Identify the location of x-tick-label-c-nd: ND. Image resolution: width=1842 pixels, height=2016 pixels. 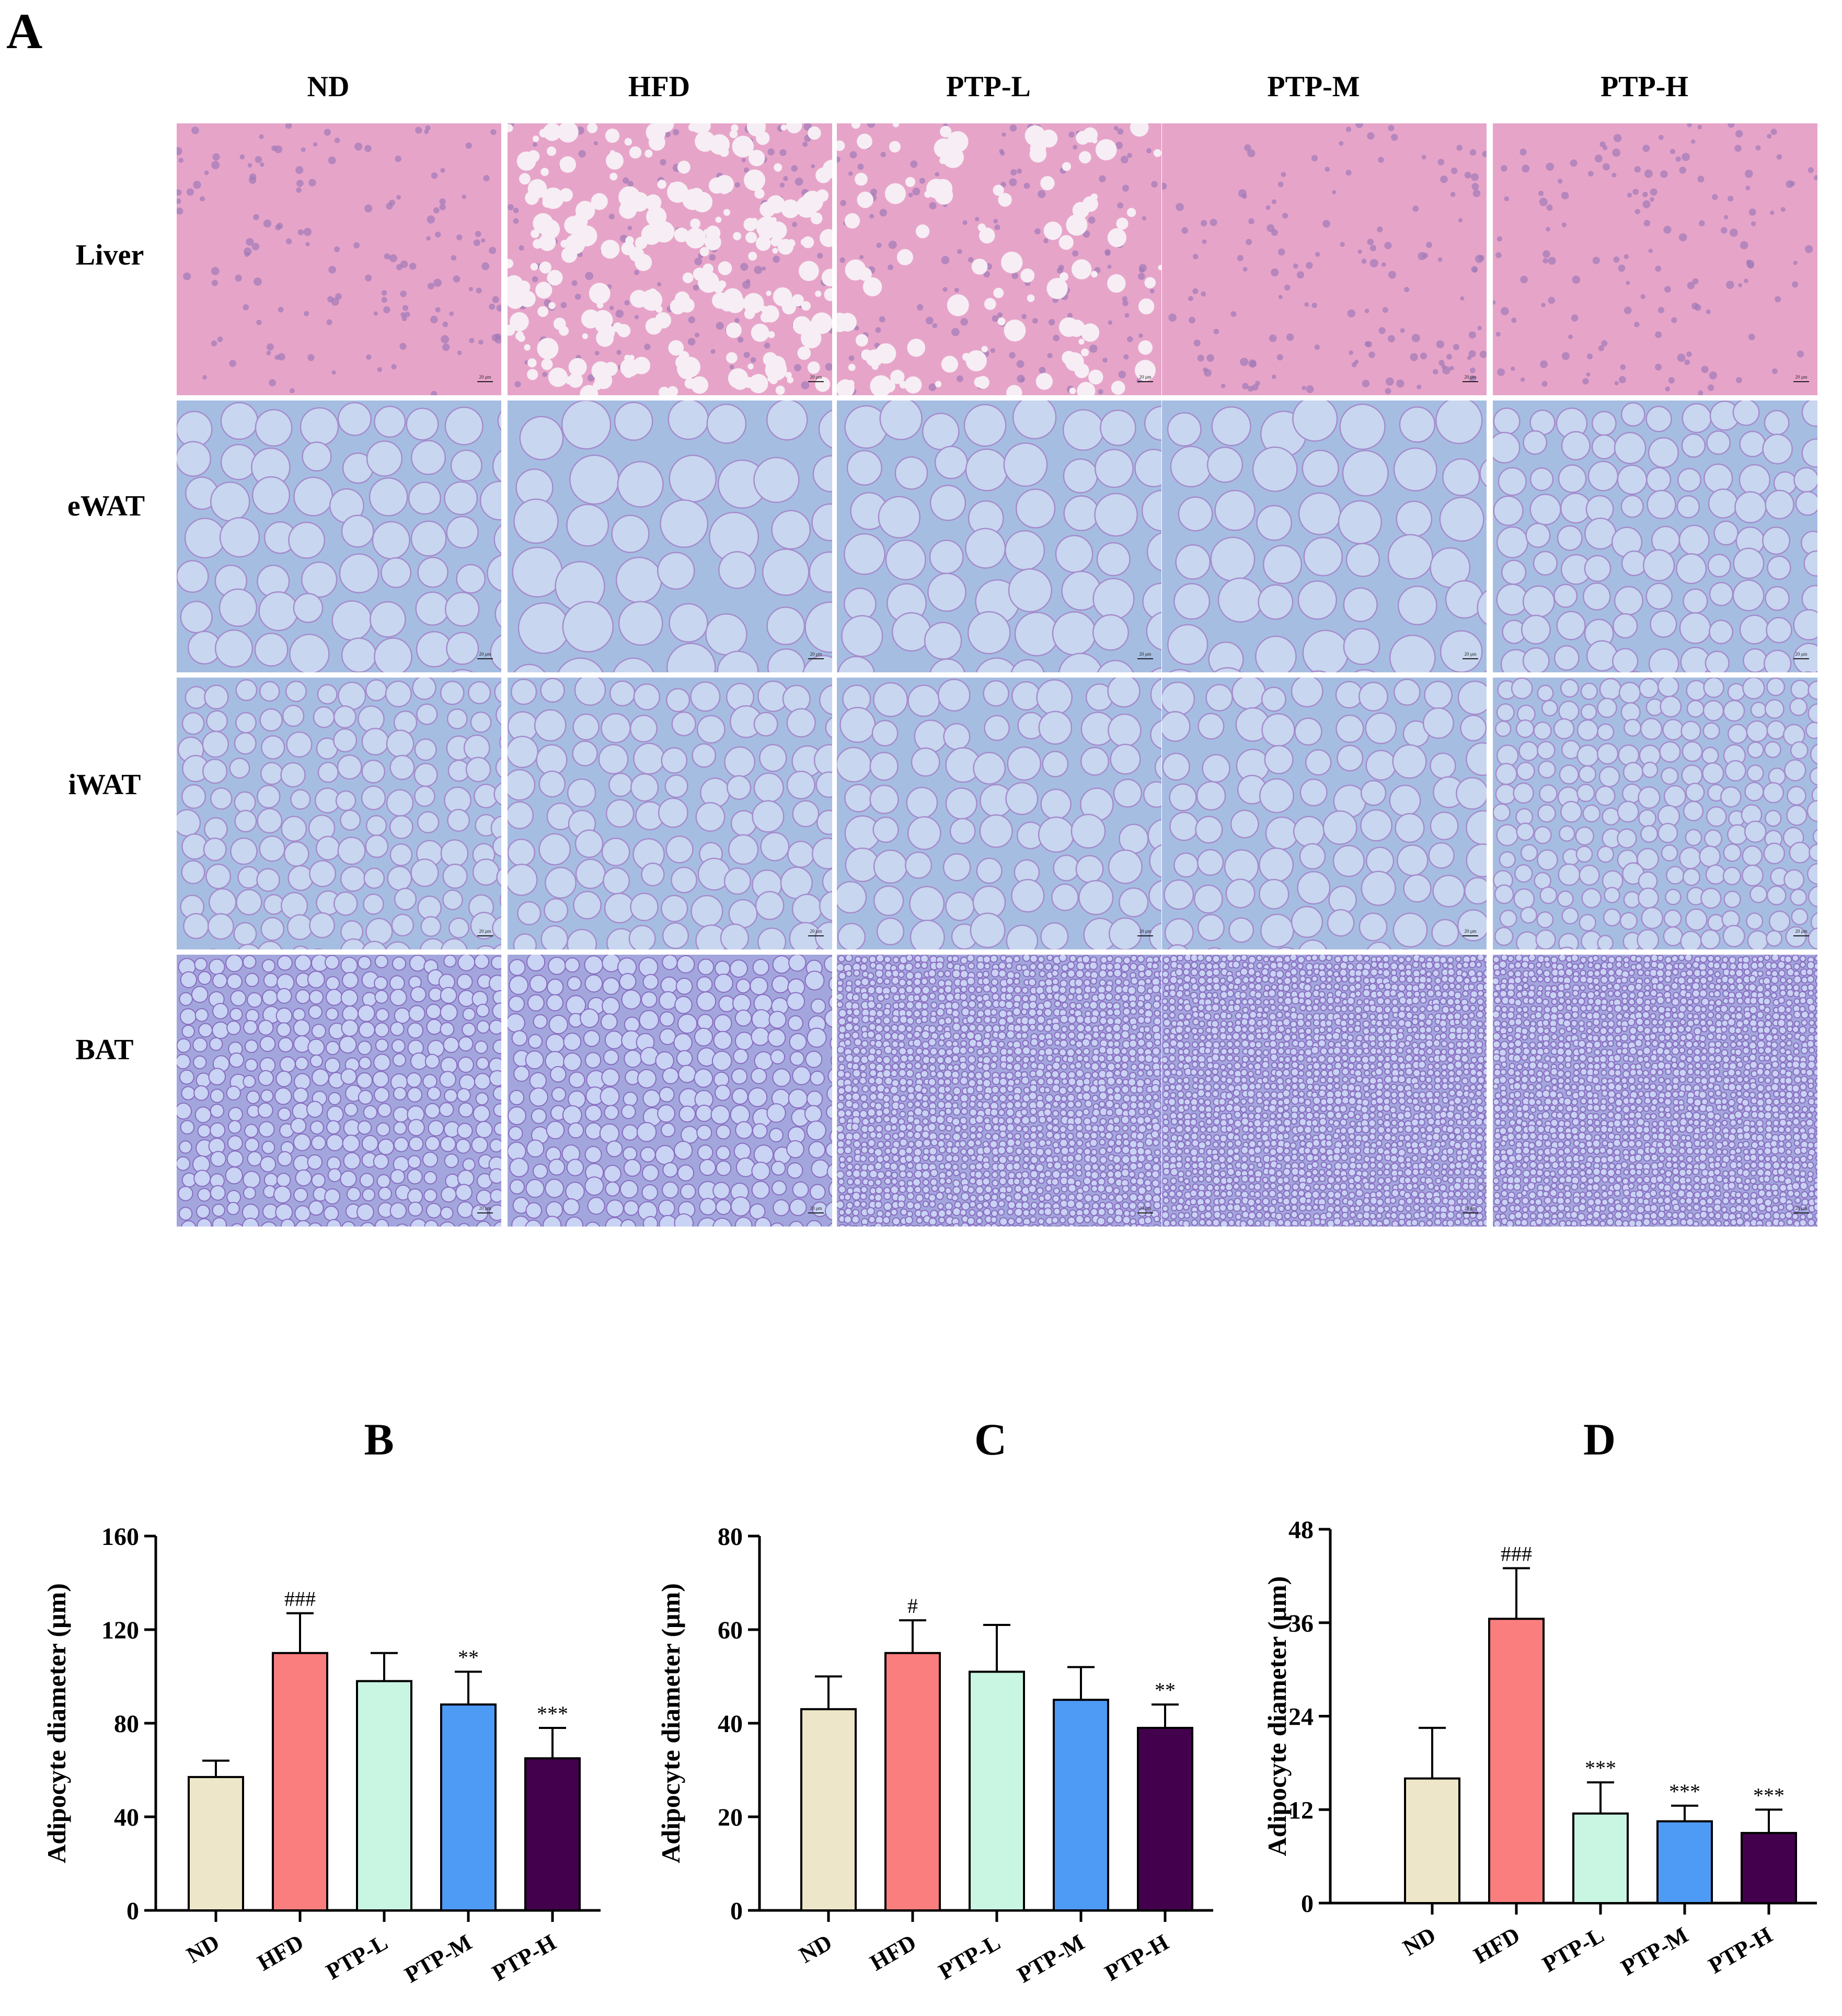
(815, 1949).